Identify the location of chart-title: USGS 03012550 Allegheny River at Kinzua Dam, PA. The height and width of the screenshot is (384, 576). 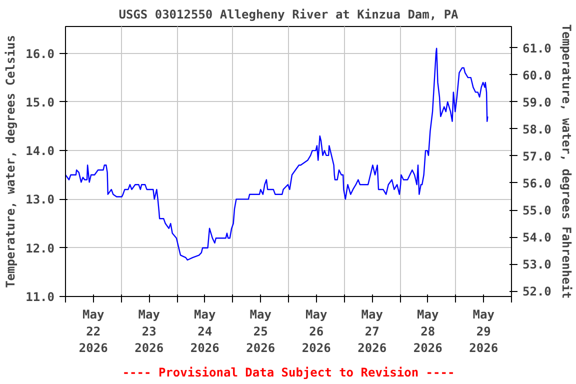
(289, 15).